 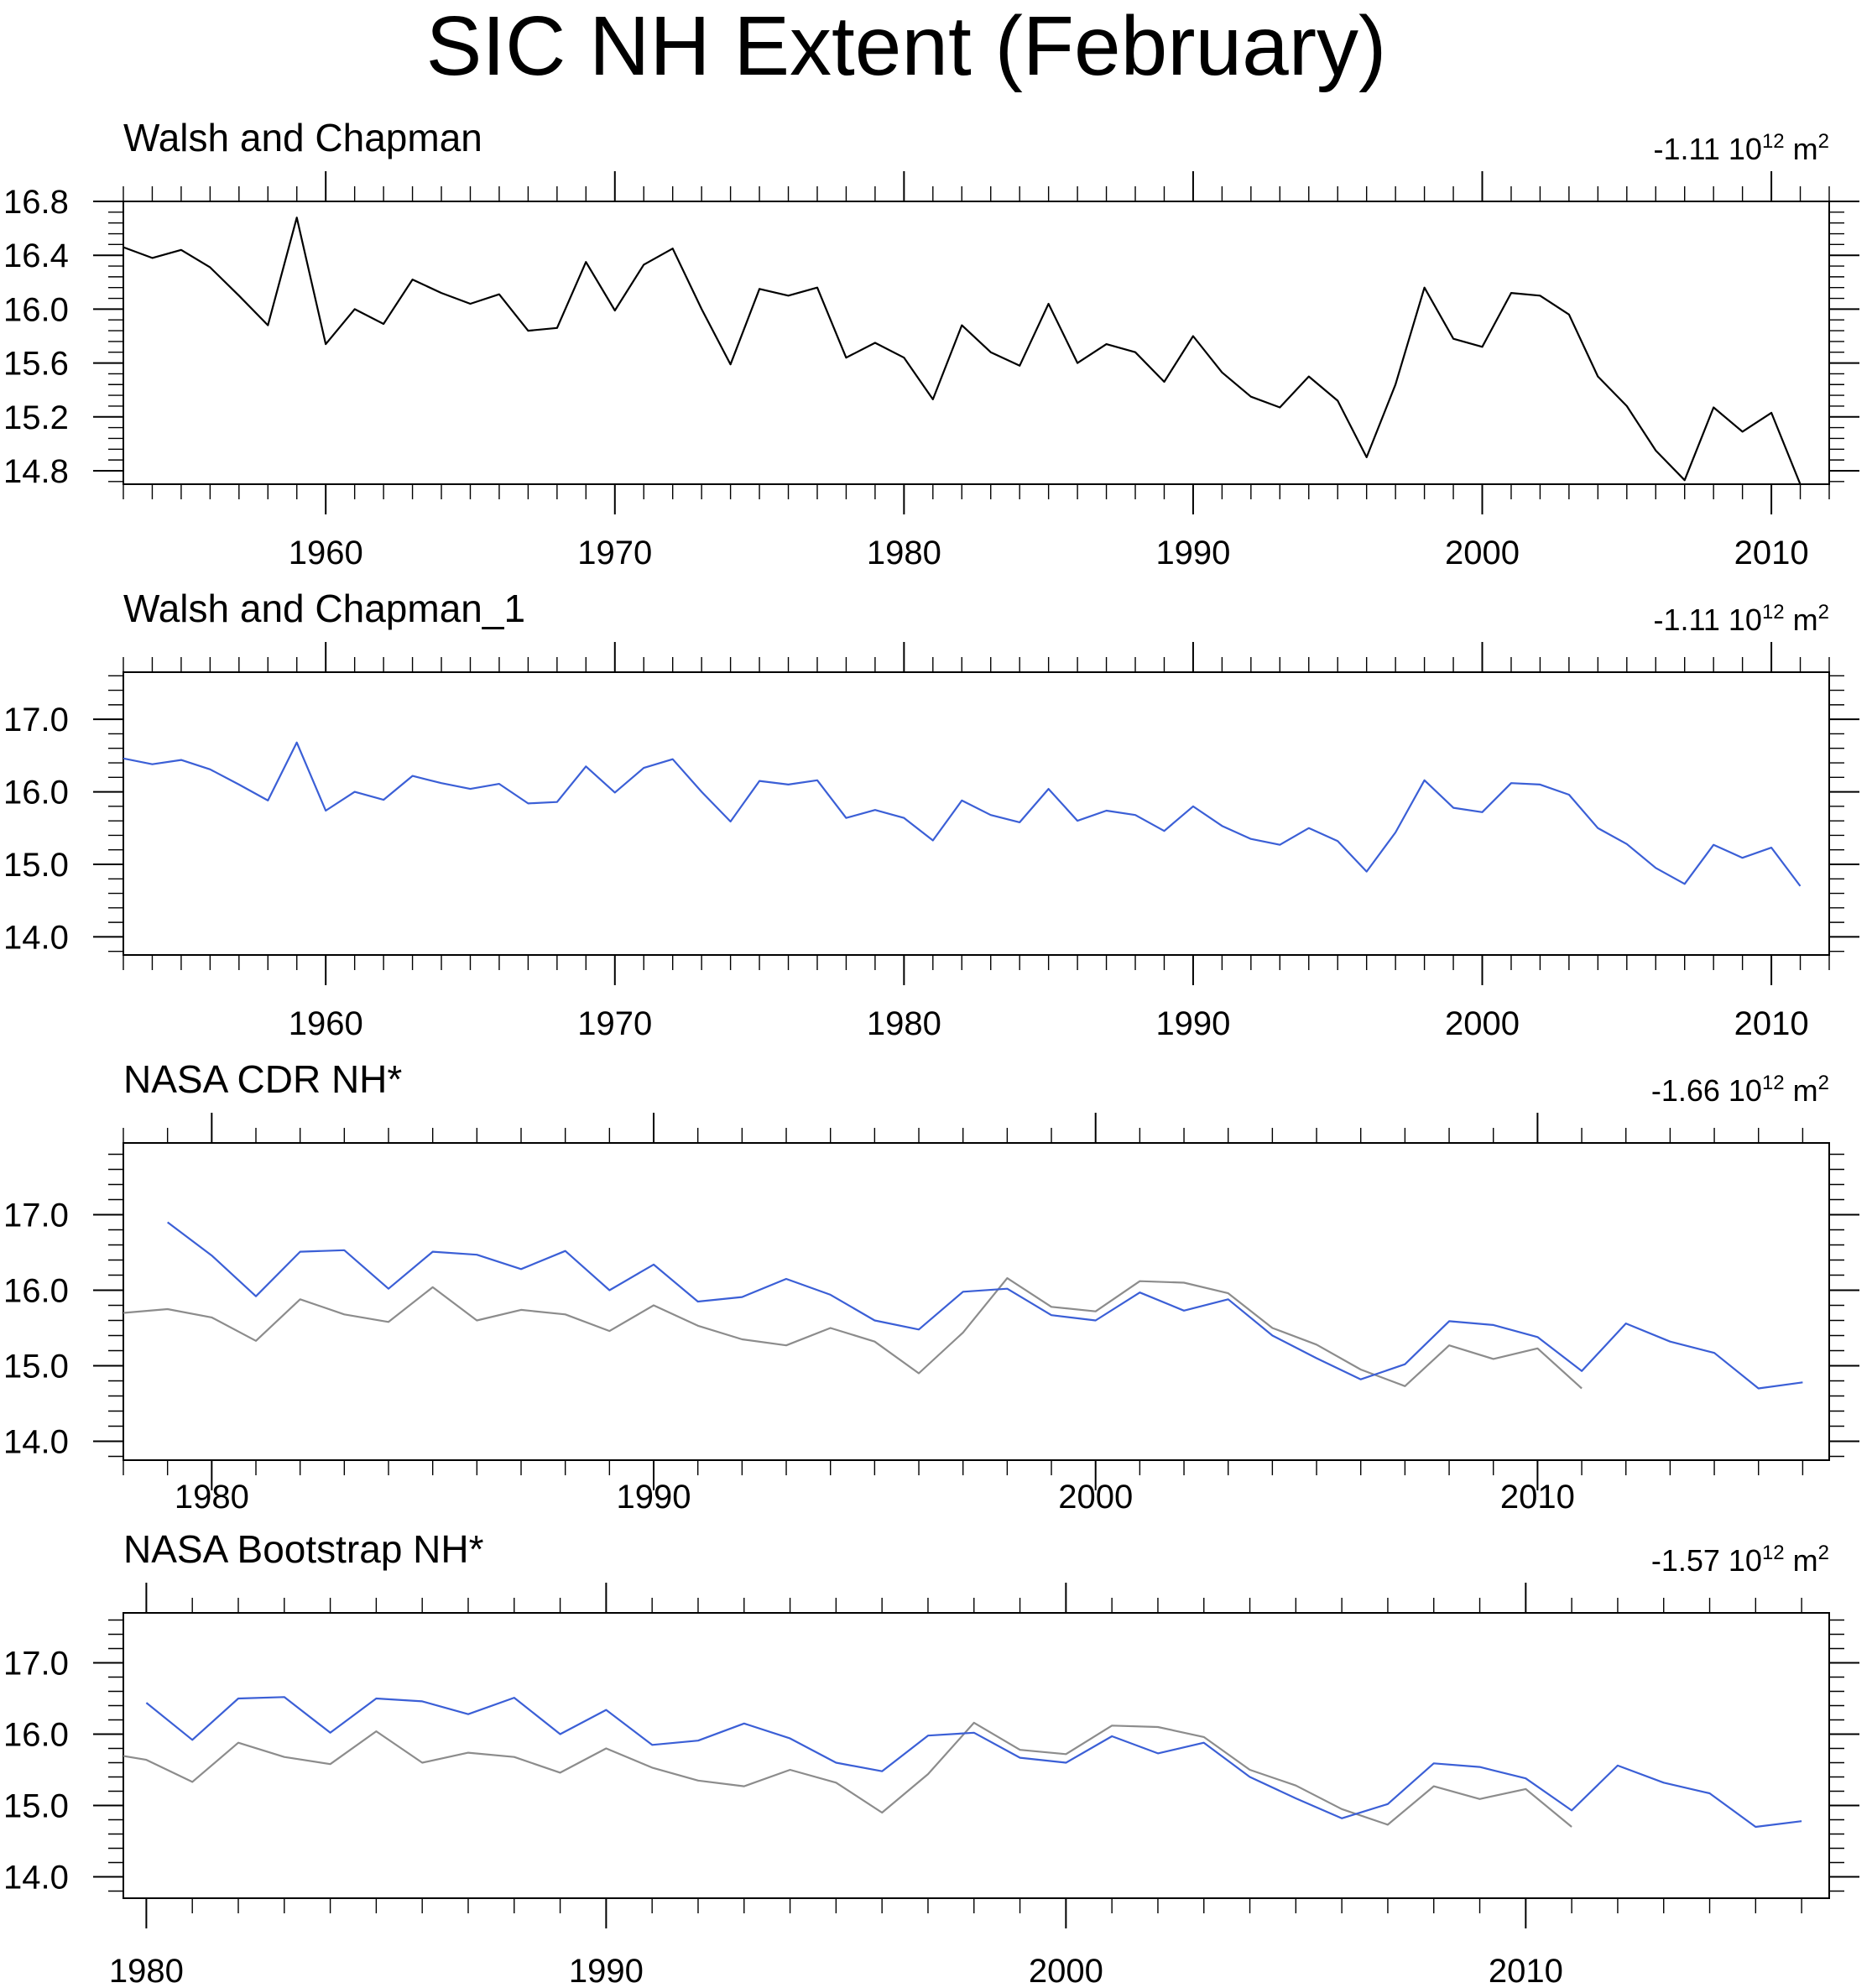 What do you see at coordinates (36, 471) in the screenshot?
I see `y-tick-label: 14.8` at bounding box center [36, 471].